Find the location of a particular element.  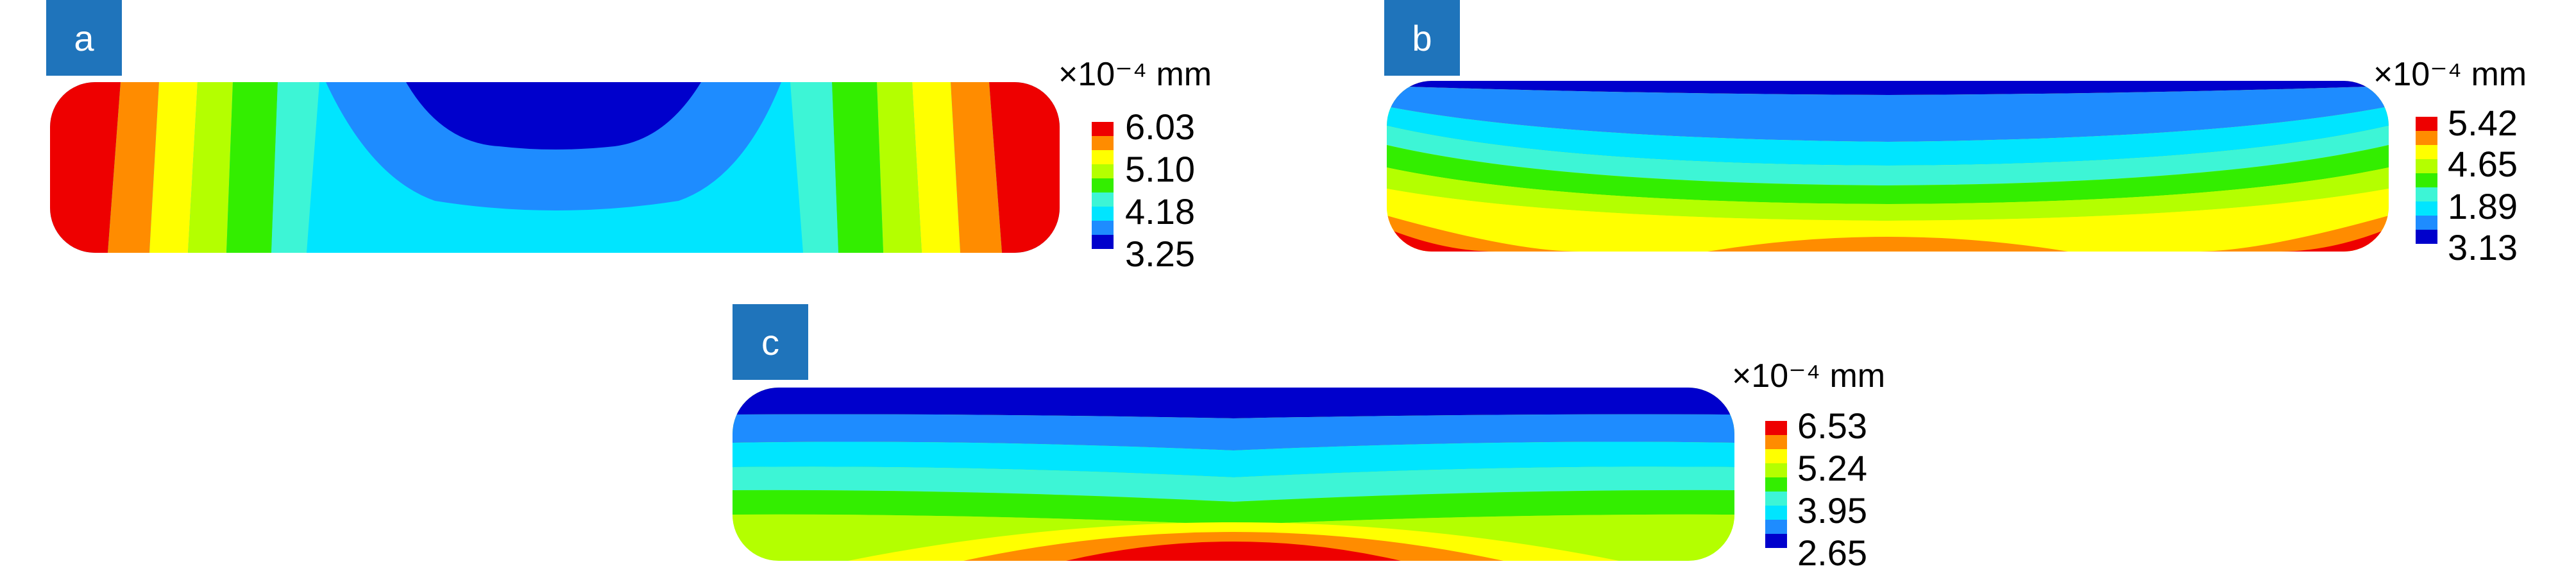

tick-label-a-3: 3.25 is located at coordinates (1160, 254).